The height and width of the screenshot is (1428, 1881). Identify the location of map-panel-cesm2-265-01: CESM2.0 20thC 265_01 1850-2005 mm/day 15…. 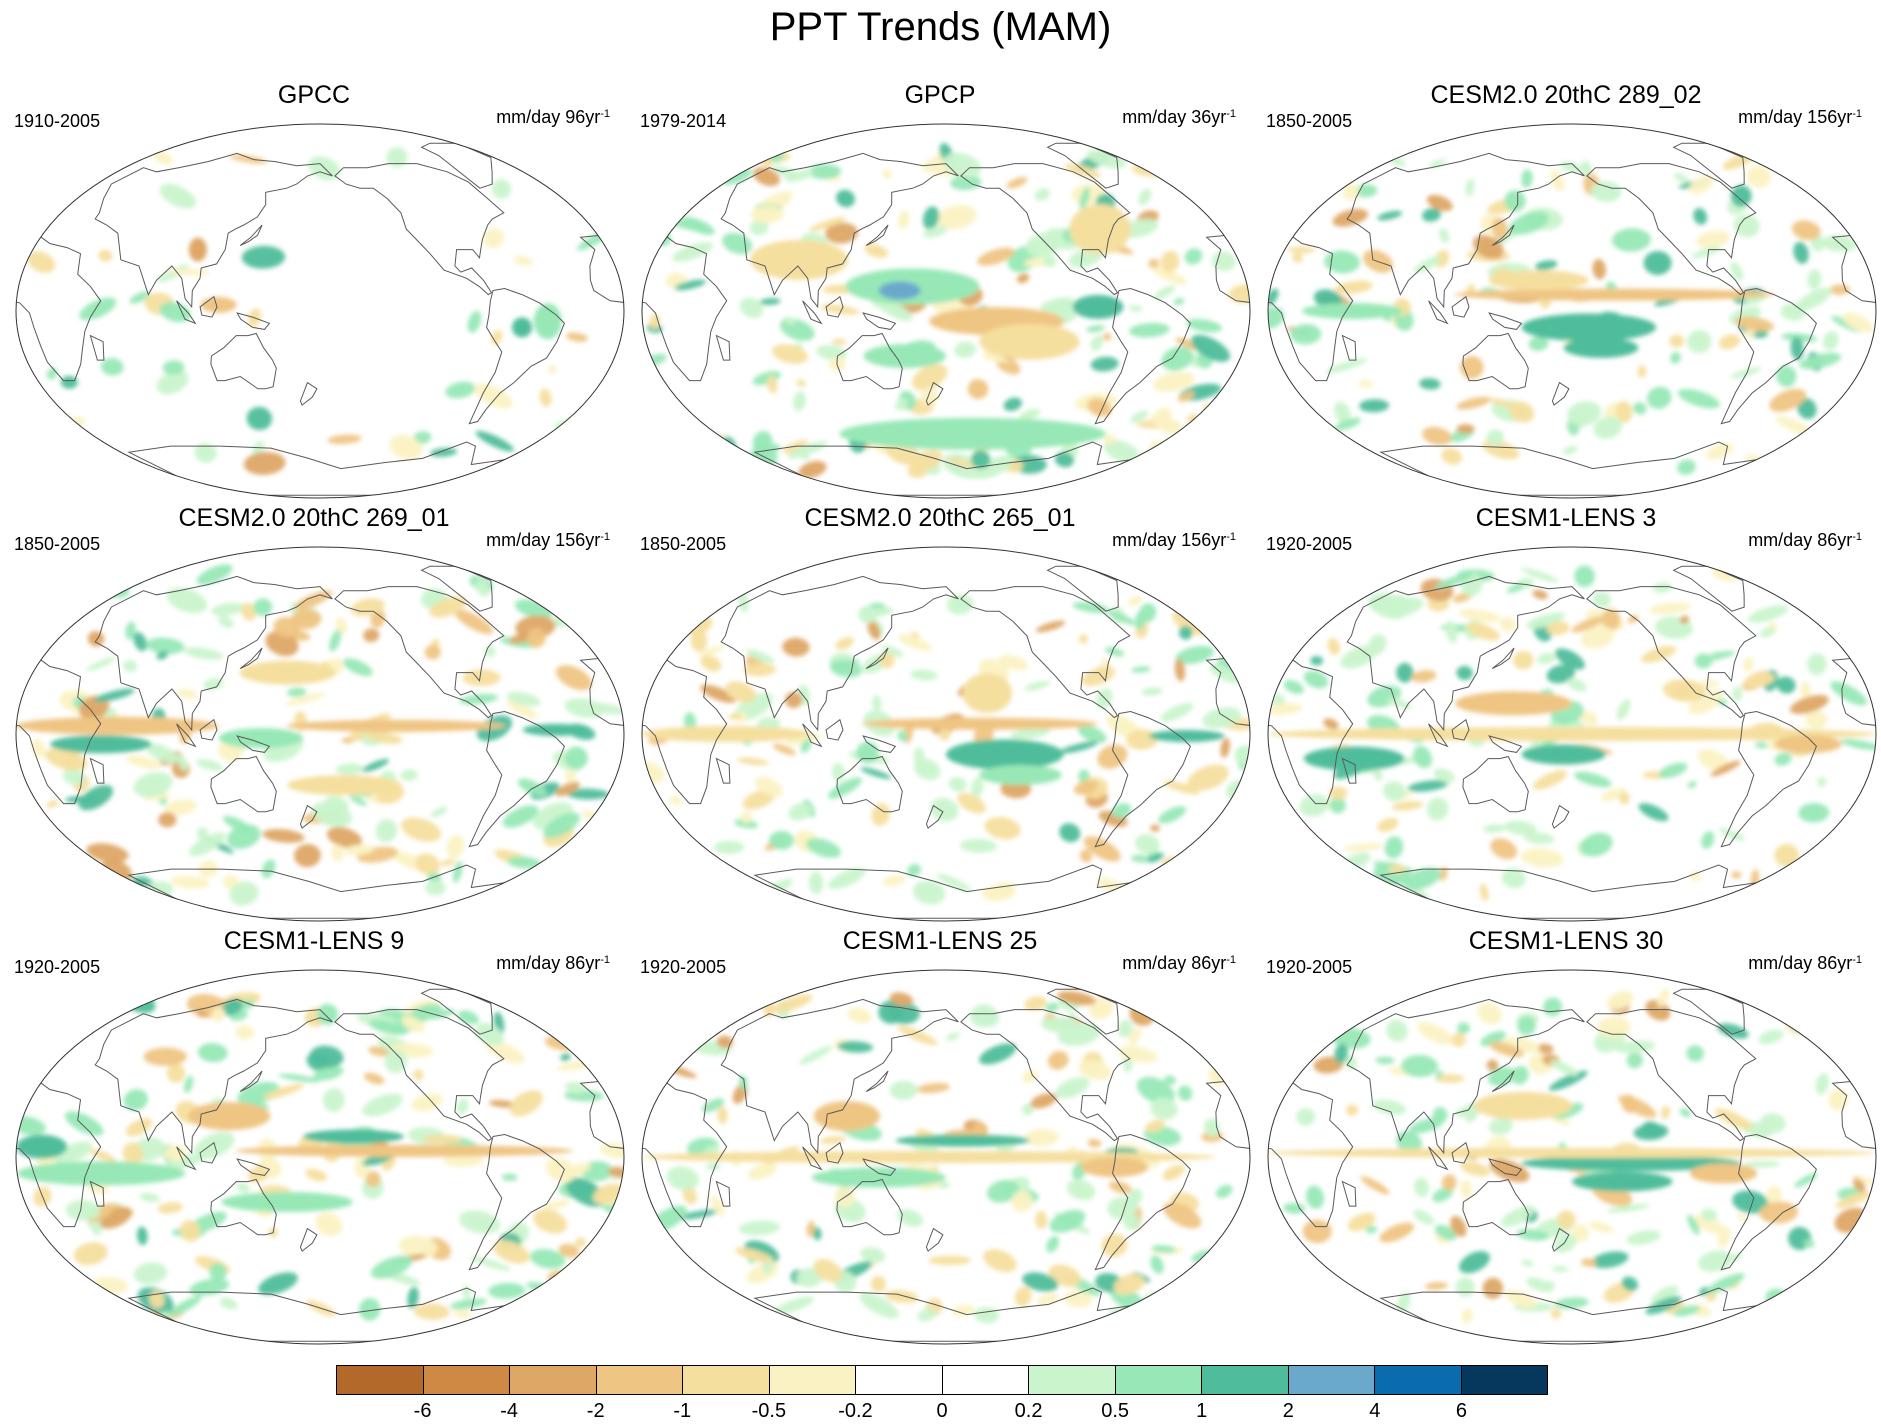
(940, 713).